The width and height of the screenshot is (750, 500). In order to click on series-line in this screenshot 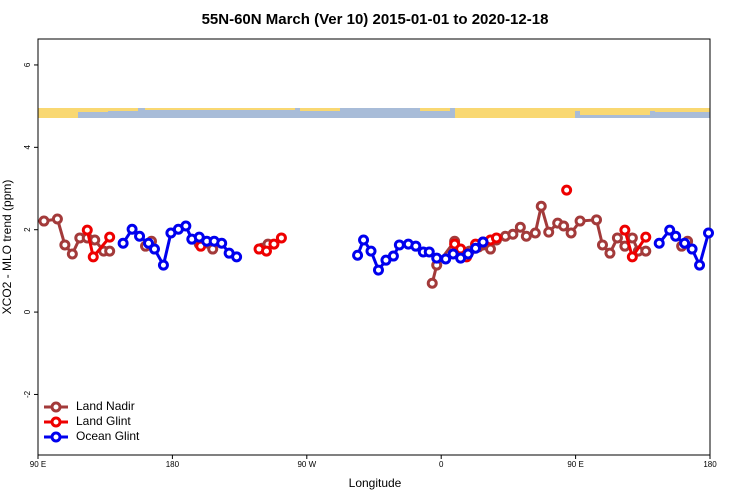, I will do `click(538, 244)`.